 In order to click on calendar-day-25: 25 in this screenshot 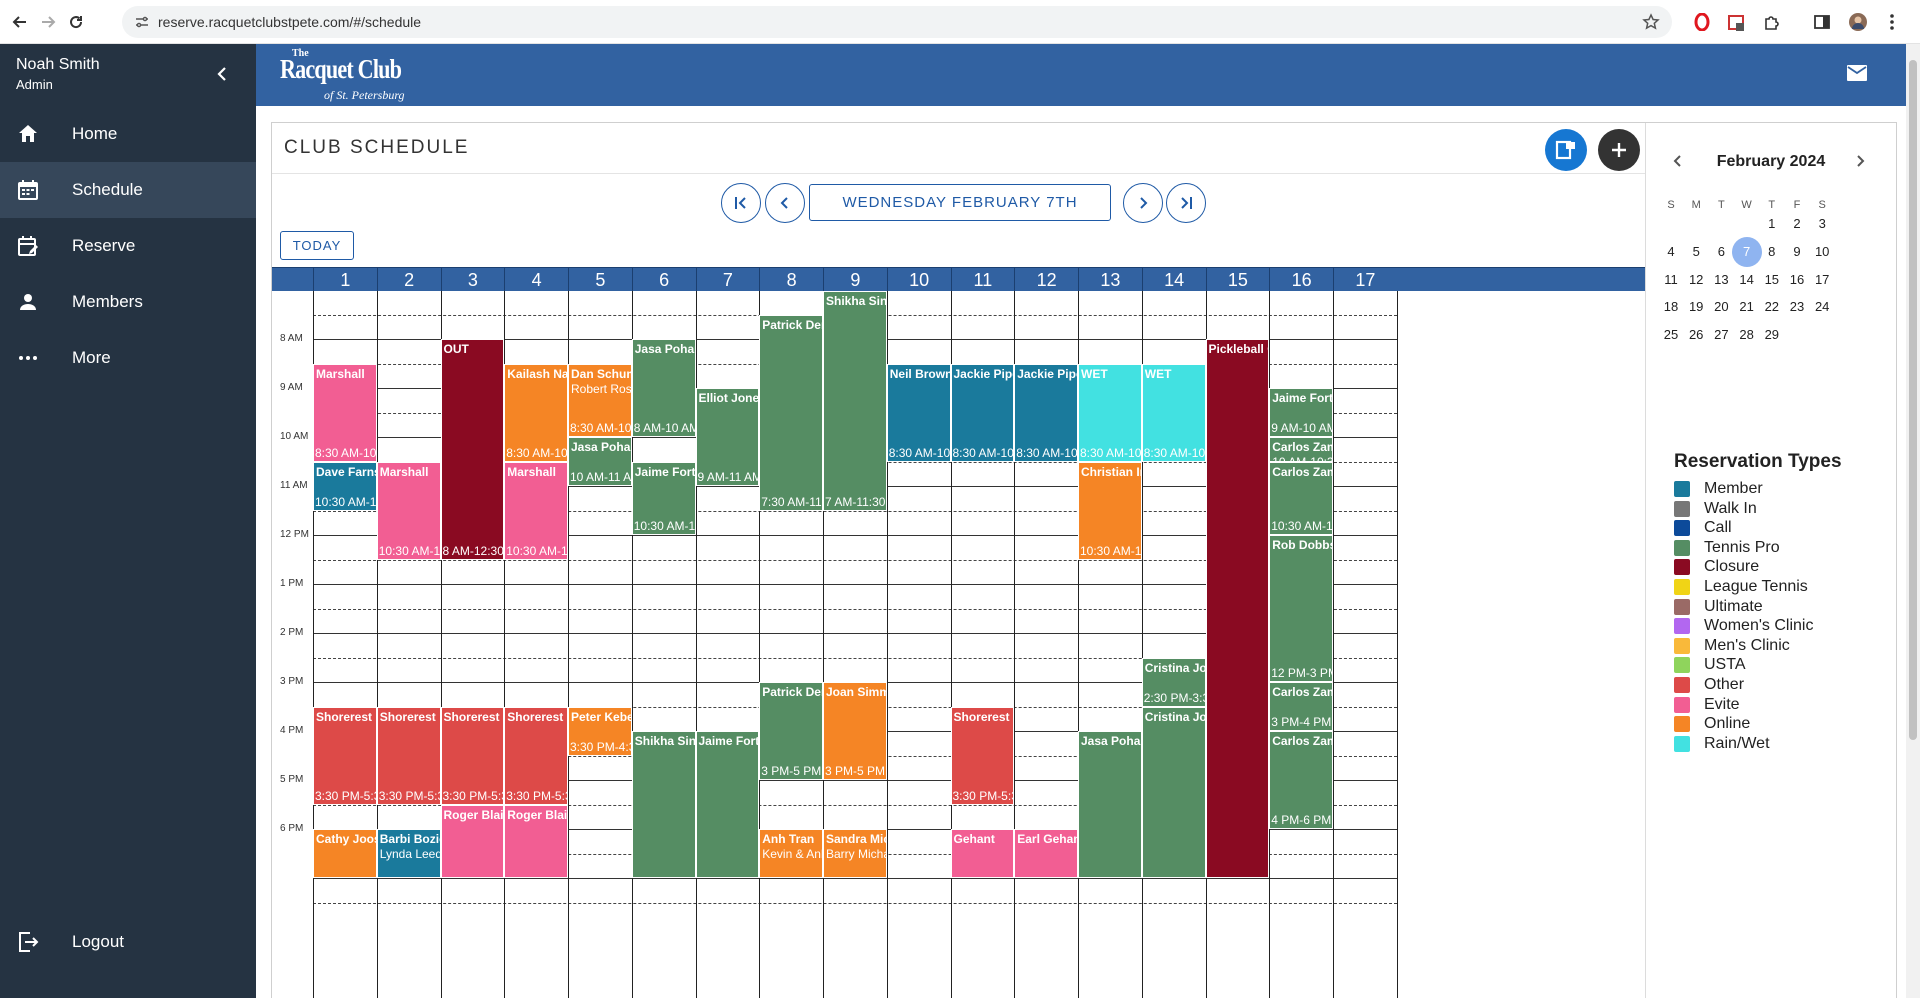, I will do `click(1671, 335)`.